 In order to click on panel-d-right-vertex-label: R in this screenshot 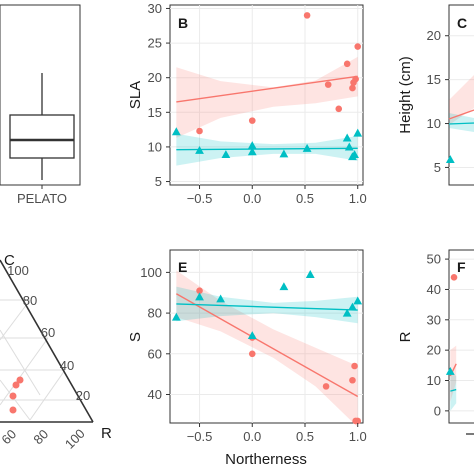, I will do `click(106, 433)`.